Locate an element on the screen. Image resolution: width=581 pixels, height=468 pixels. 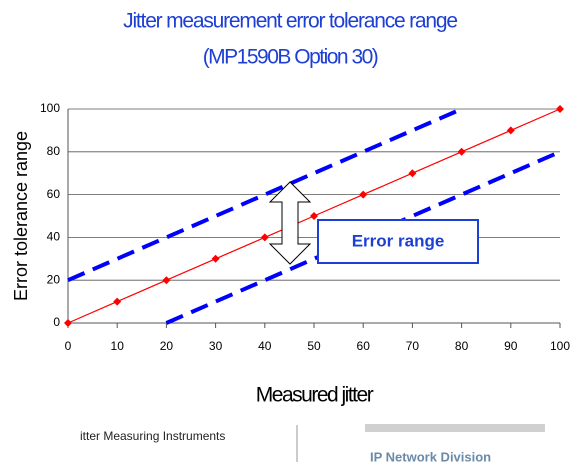
x-tick-label: 30 is located at coordinates (216, 346).